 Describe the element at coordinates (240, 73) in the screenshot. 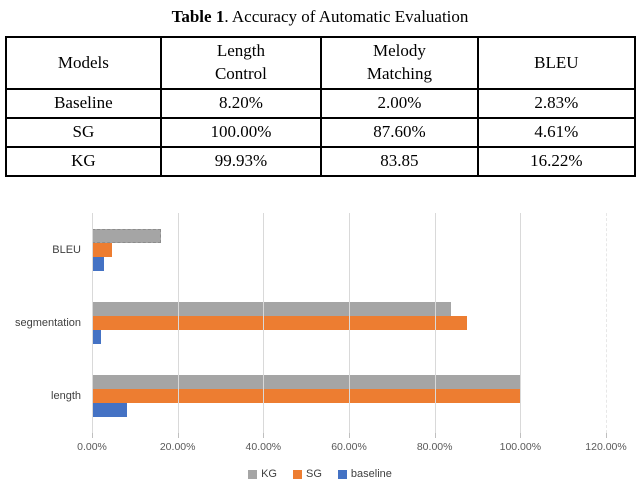

I see `col-header-length-line2: Control` at that location.